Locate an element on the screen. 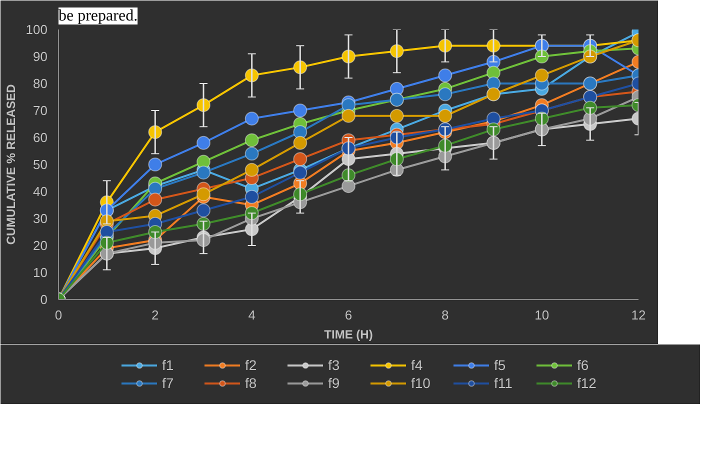 Image resolution: width=702 pixels, height=457 pixels. x-axis-title: TIME (H) is located at coordinates (348, 335).